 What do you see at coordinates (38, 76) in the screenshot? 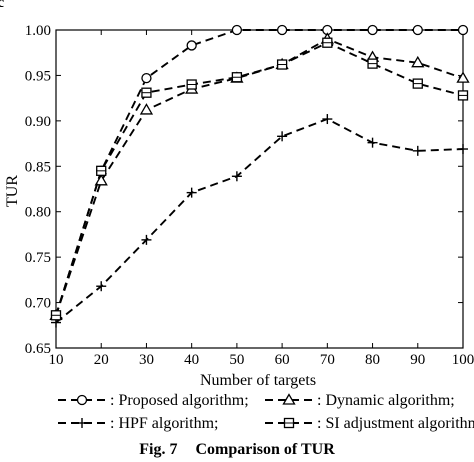
I see `y-tick-label: 0.95` at bounding box center [38, 76].